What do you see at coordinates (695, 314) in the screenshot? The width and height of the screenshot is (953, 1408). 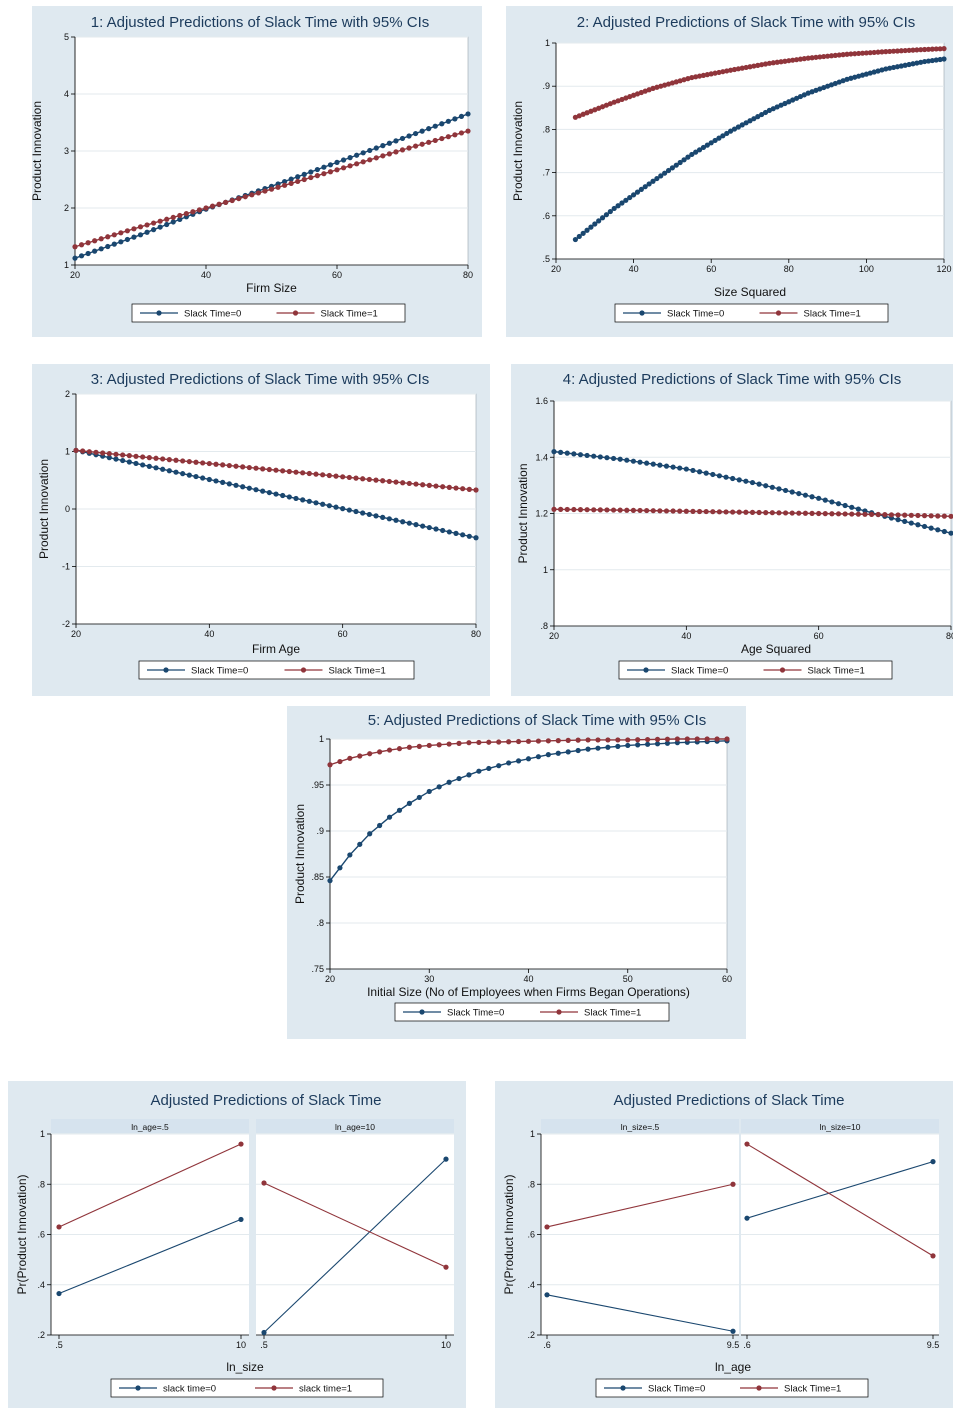 I see `legend-label-0: Slack Time=0` at bounding box center [695, 314].